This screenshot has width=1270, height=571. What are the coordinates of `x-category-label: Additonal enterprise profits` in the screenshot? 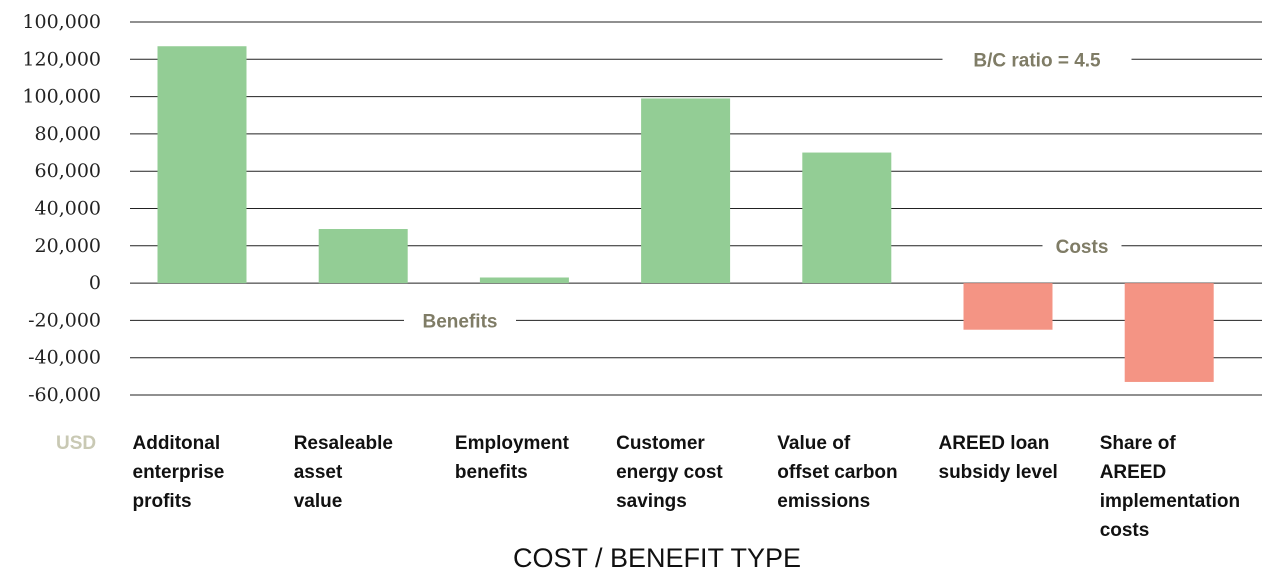 It's located at (179, 472).